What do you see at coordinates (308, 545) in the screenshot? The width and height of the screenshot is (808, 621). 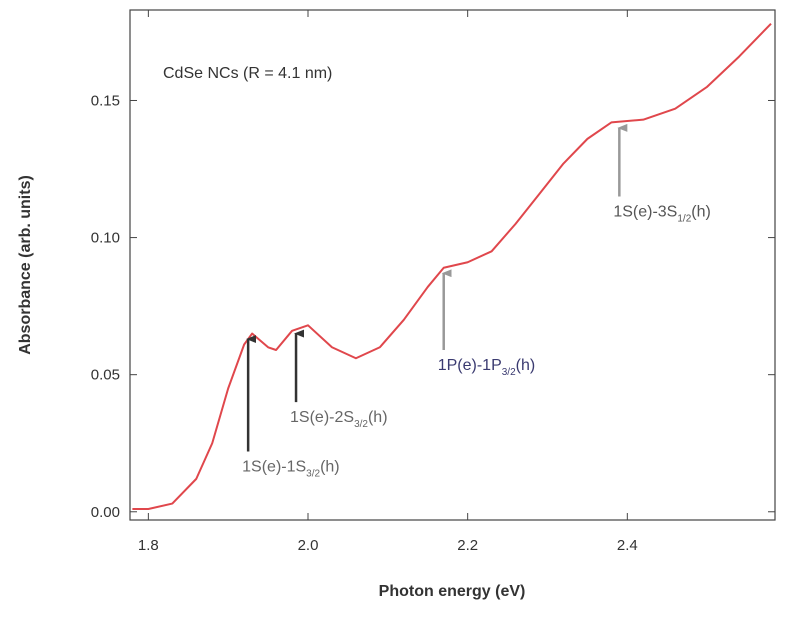 I see `x-tick-label: 2.0` at bounding box center [308, 545].